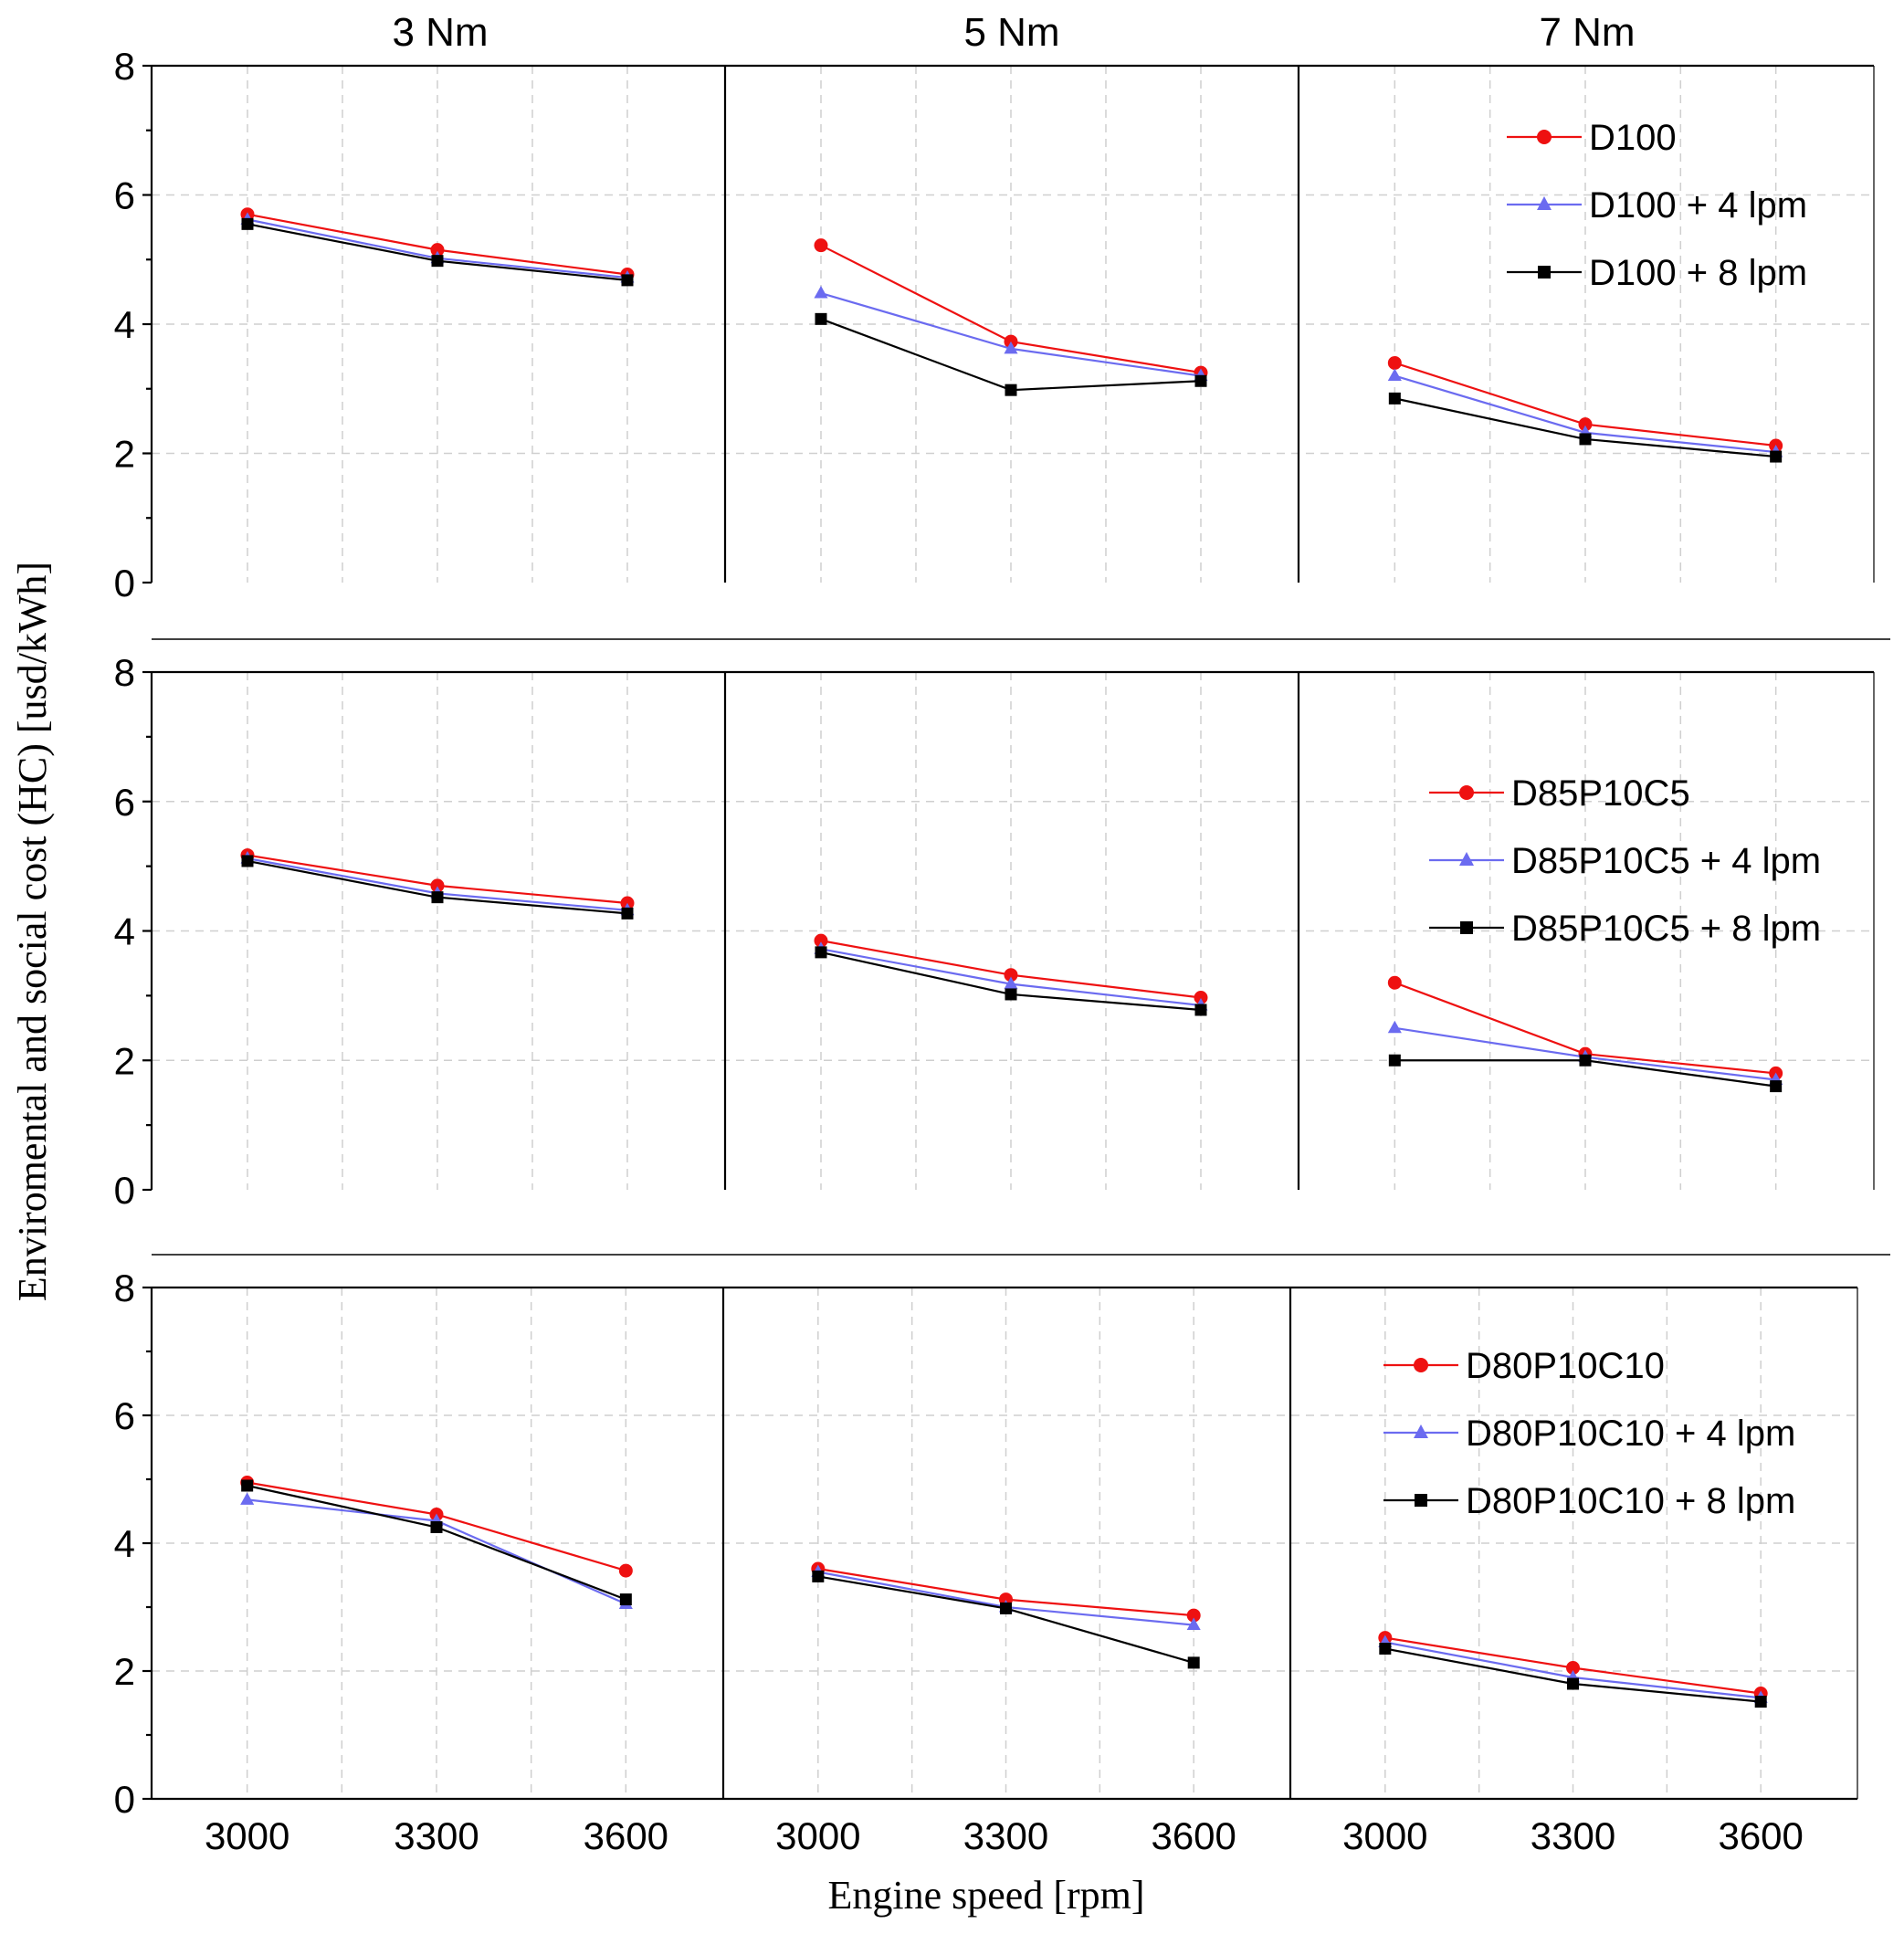 The height and width of the screenshot is (1934, 1904). I want to click on legend-entry-3: D100 + 8 lpm, so click(1657, 273).